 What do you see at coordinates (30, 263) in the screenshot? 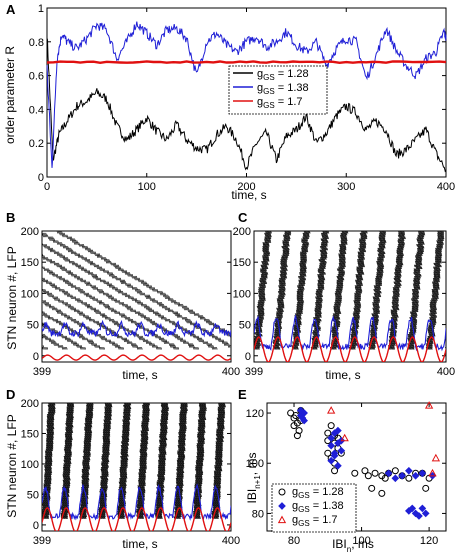
I see `y-tick-label: 150` at bounding box center [30, 263].